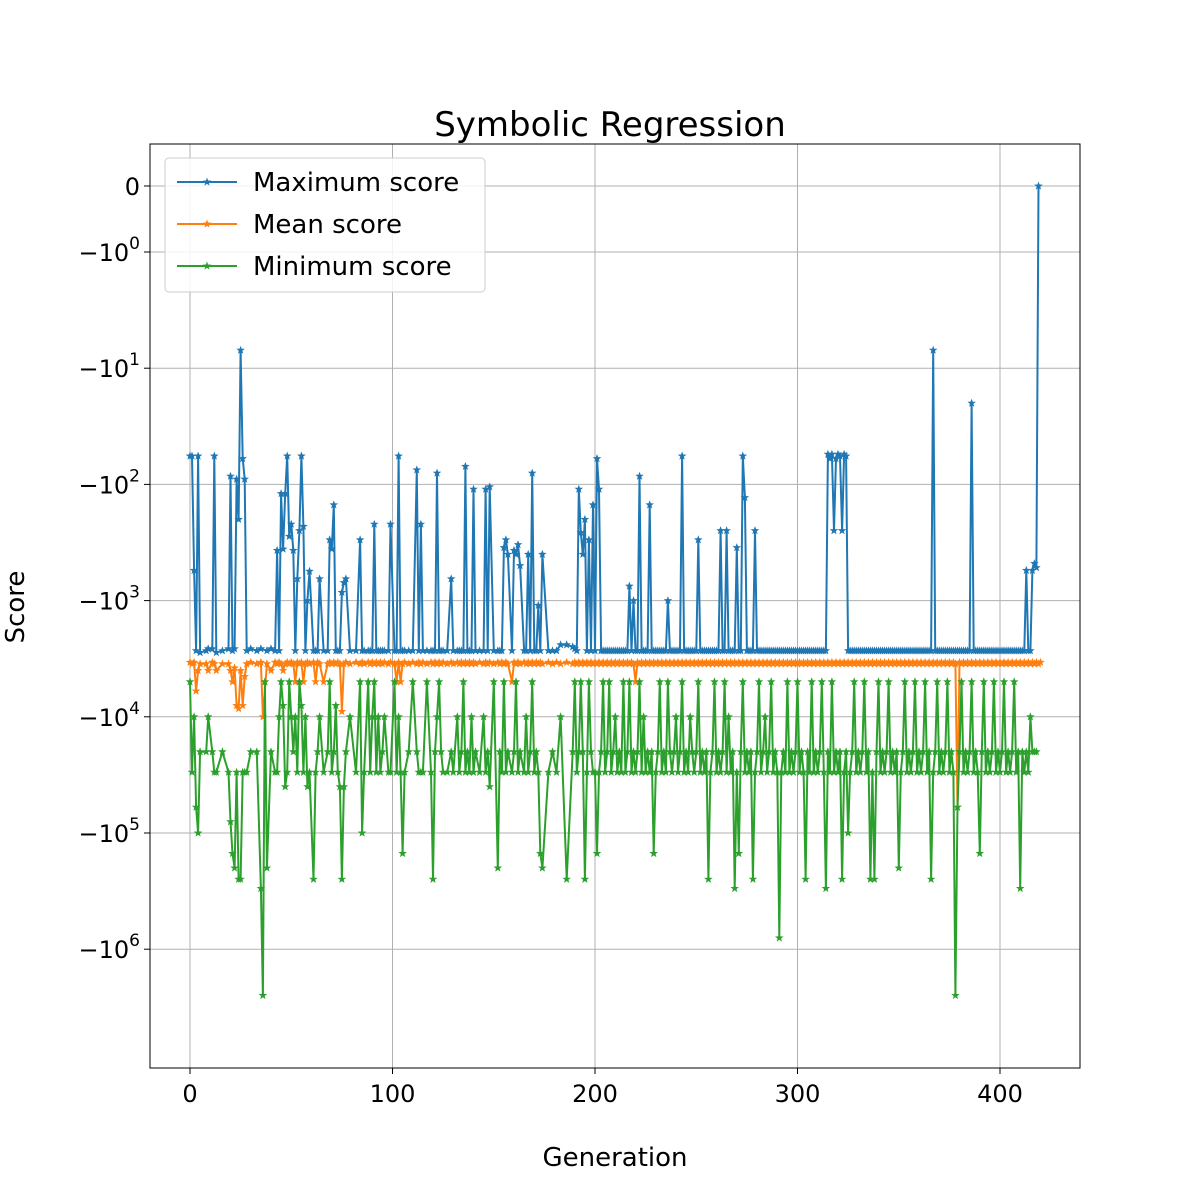 This screenshot has width=1200, height=1204. Describe the element at coordinates (1000, 1094) in the screenshot. I see `x-tick-label: 400` at that location.